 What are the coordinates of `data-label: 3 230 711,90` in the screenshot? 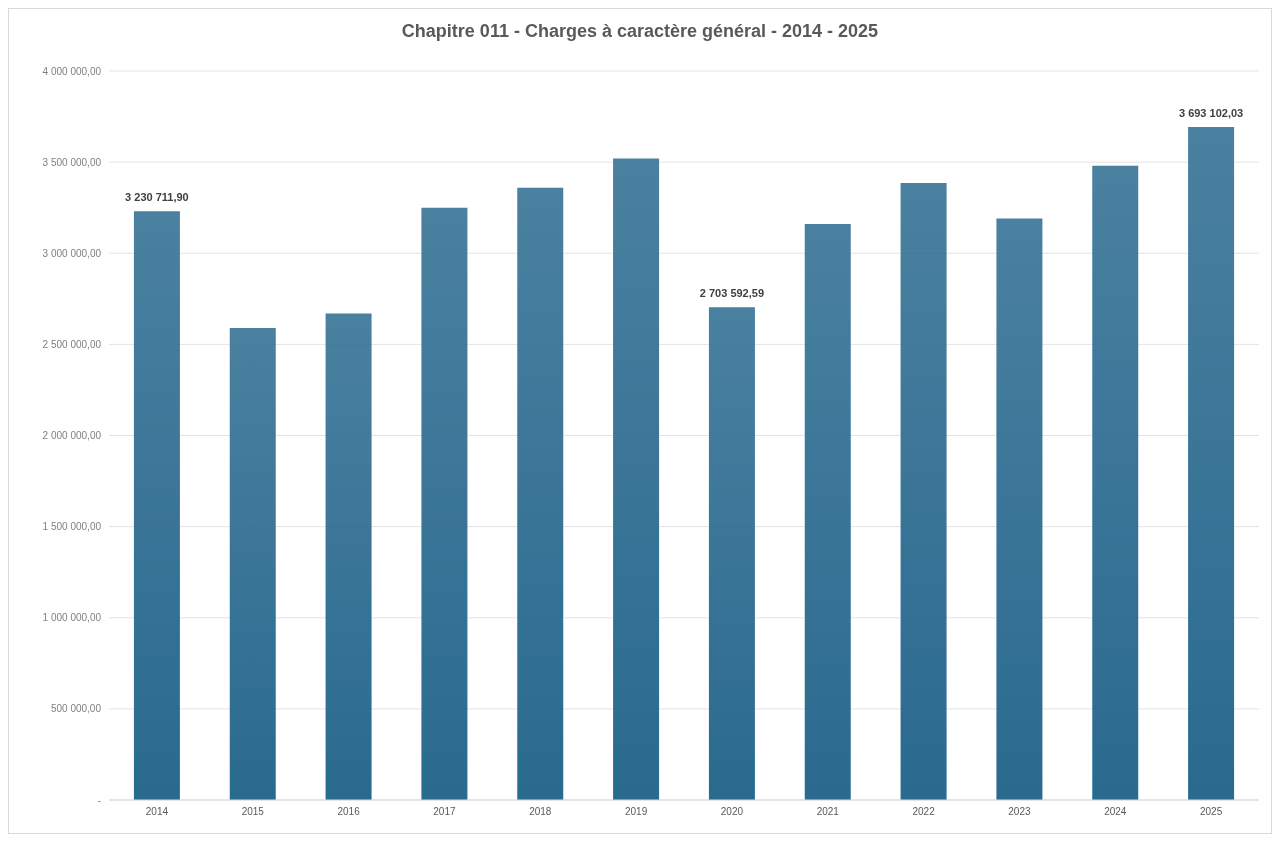 It's located at (157, 197).